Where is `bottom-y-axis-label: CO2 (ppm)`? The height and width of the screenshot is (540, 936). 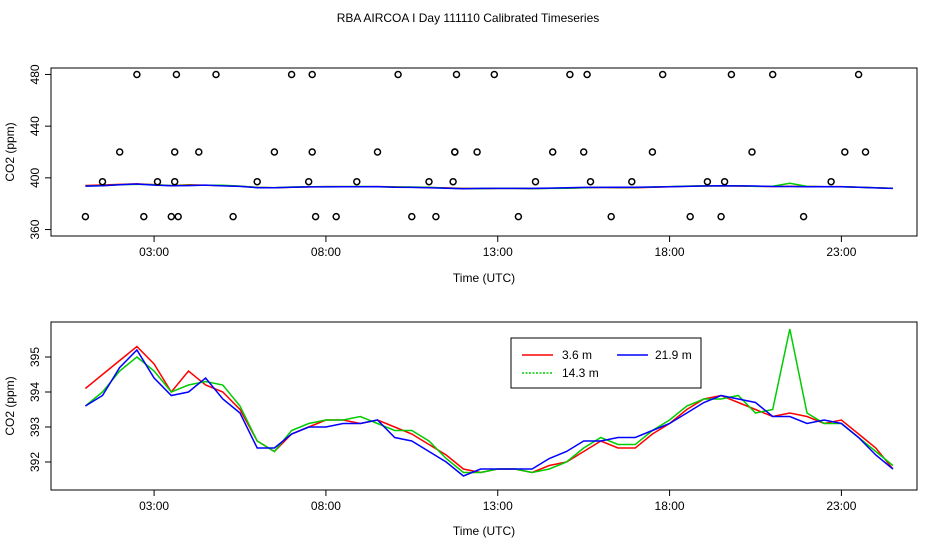
bottom-y-axis-label: CO2 (ppm) is located at coordinates (10, 405).